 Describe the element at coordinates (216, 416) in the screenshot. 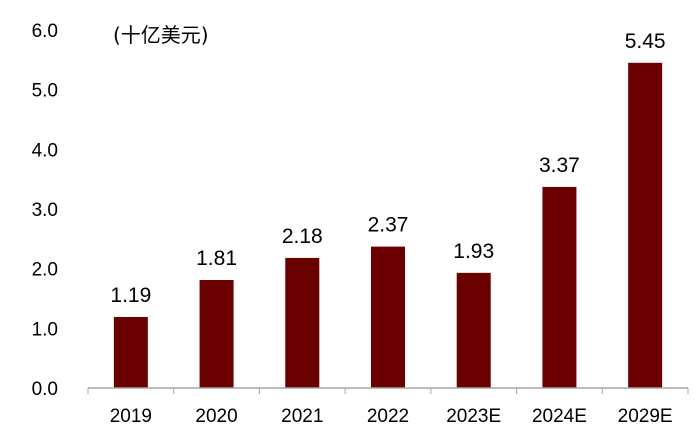

I see `x-tick-label: 2020` at that location.